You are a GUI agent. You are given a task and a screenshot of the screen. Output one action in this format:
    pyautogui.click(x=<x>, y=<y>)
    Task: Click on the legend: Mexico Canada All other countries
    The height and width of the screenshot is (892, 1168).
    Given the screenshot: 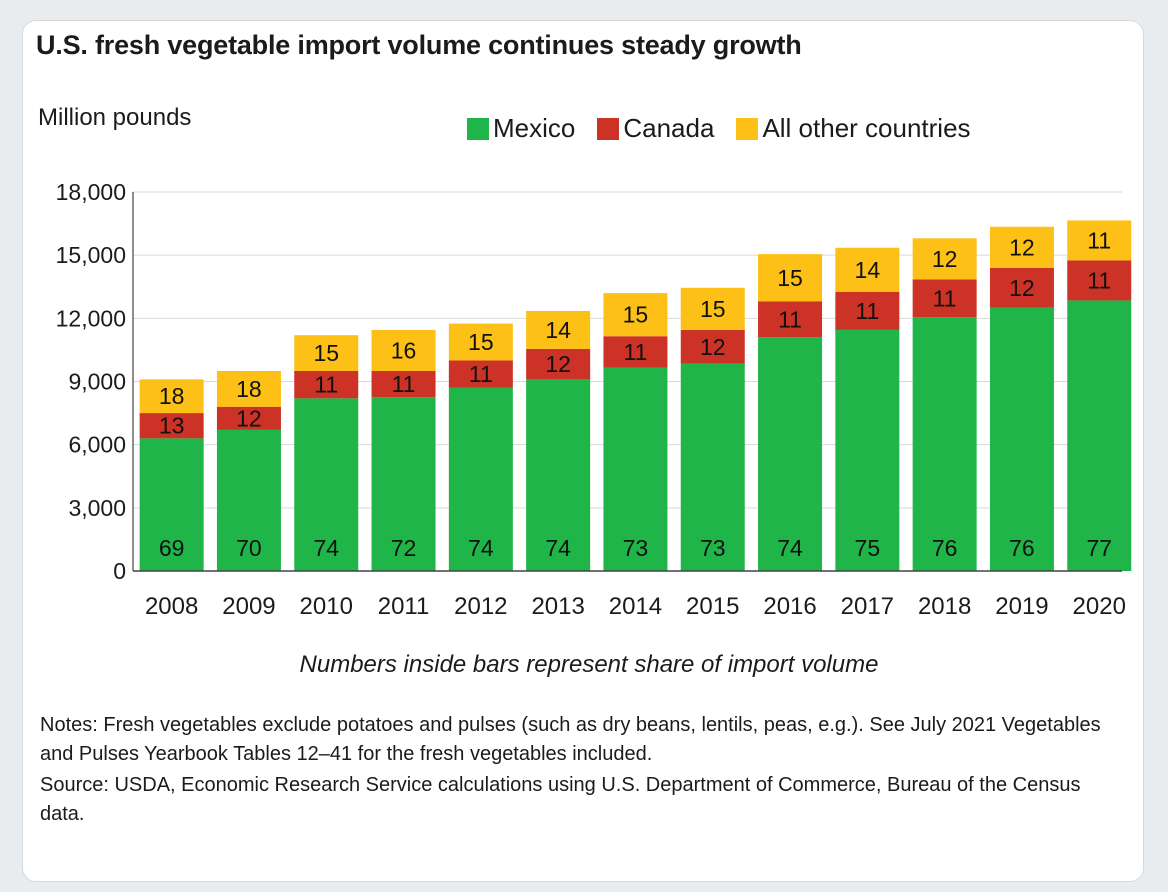 What is the action you would take?
    pyautogui.click(x=730, y=128)
    